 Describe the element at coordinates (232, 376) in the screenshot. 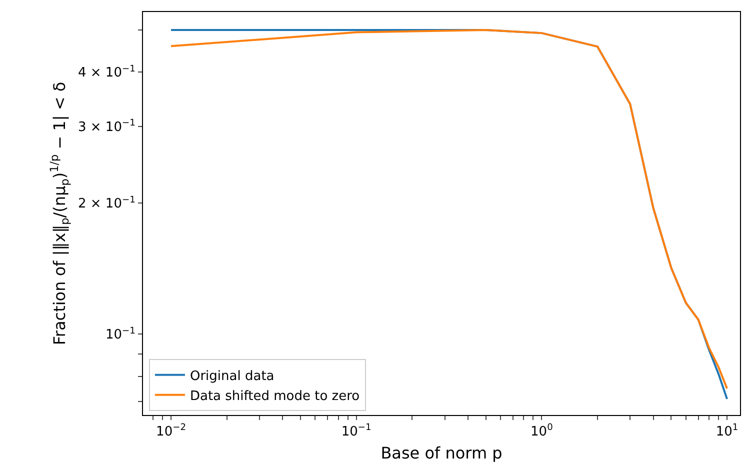

I see `legend-label: Original data` at that location.